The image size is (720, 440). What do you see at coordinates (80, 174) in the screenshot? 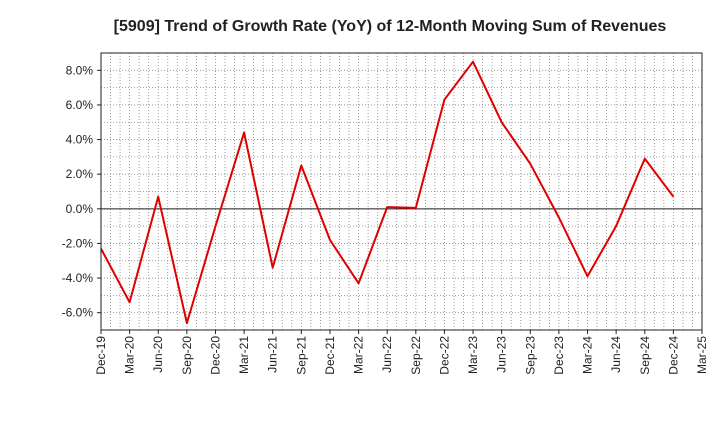
I see `y-tick-label: 2.0%` at bounding box center [80, 174].